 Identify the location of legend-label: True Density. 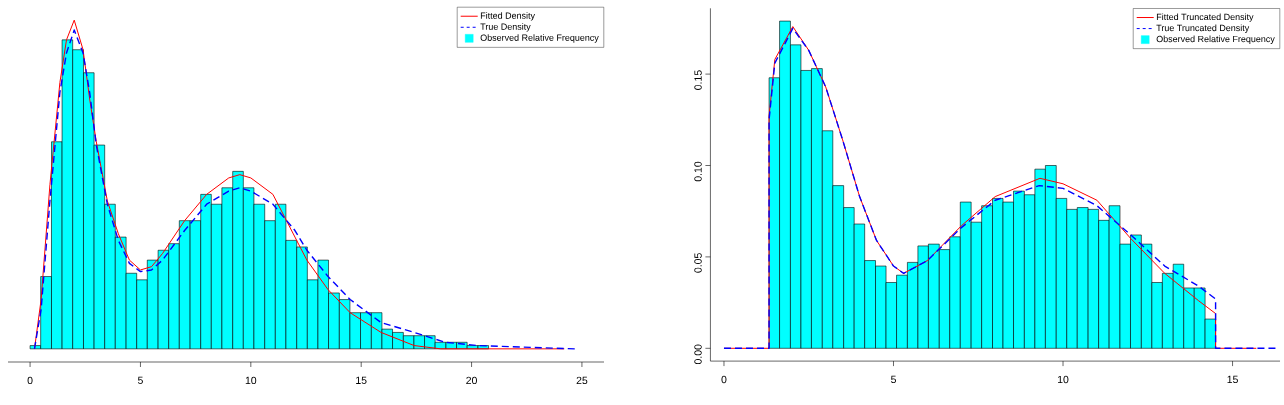
(505, 27).